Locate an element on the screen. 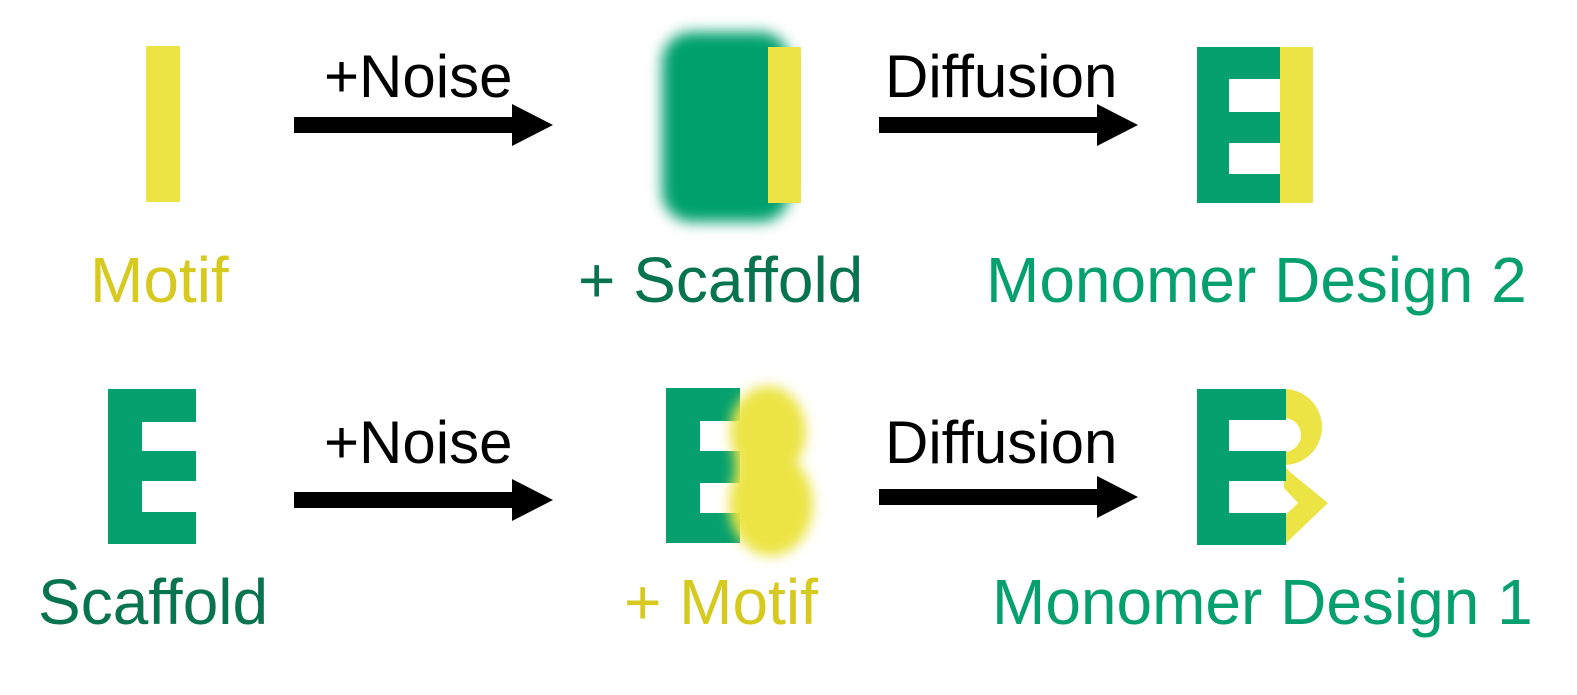 This screenshot has width=1577, height=695. monomer-design-1-shape is located at coordinates (1262, 467).